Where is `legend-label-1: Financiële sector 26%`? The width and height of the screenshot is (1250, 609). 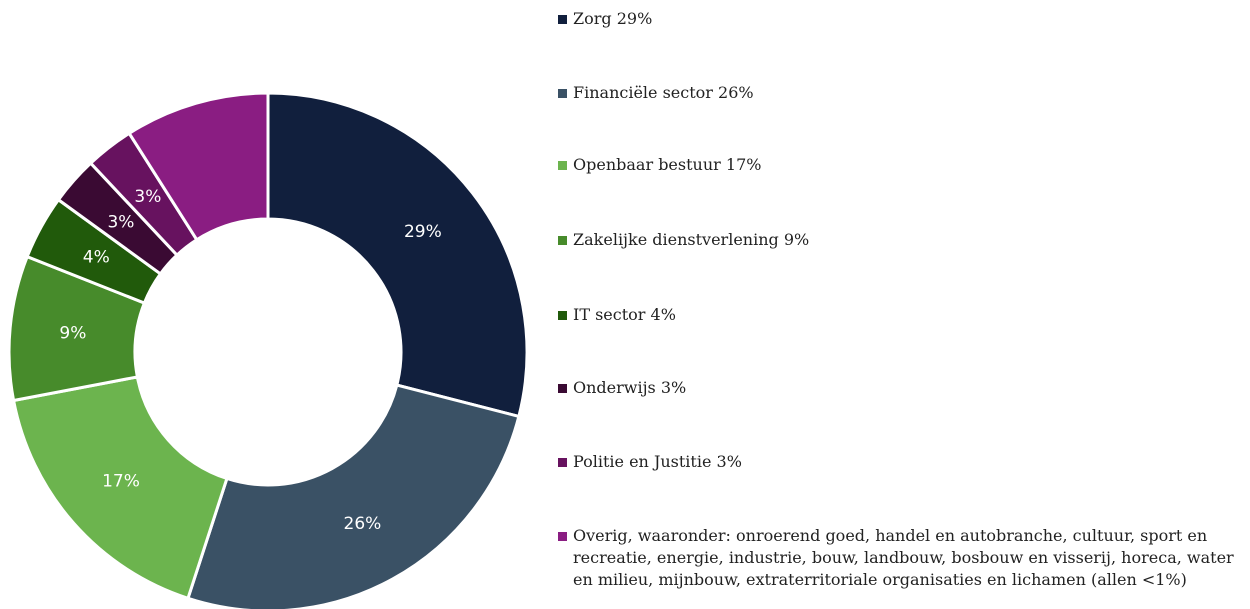
legend-label-1: Financiële sector 26% is located at coordinates (663, 92).